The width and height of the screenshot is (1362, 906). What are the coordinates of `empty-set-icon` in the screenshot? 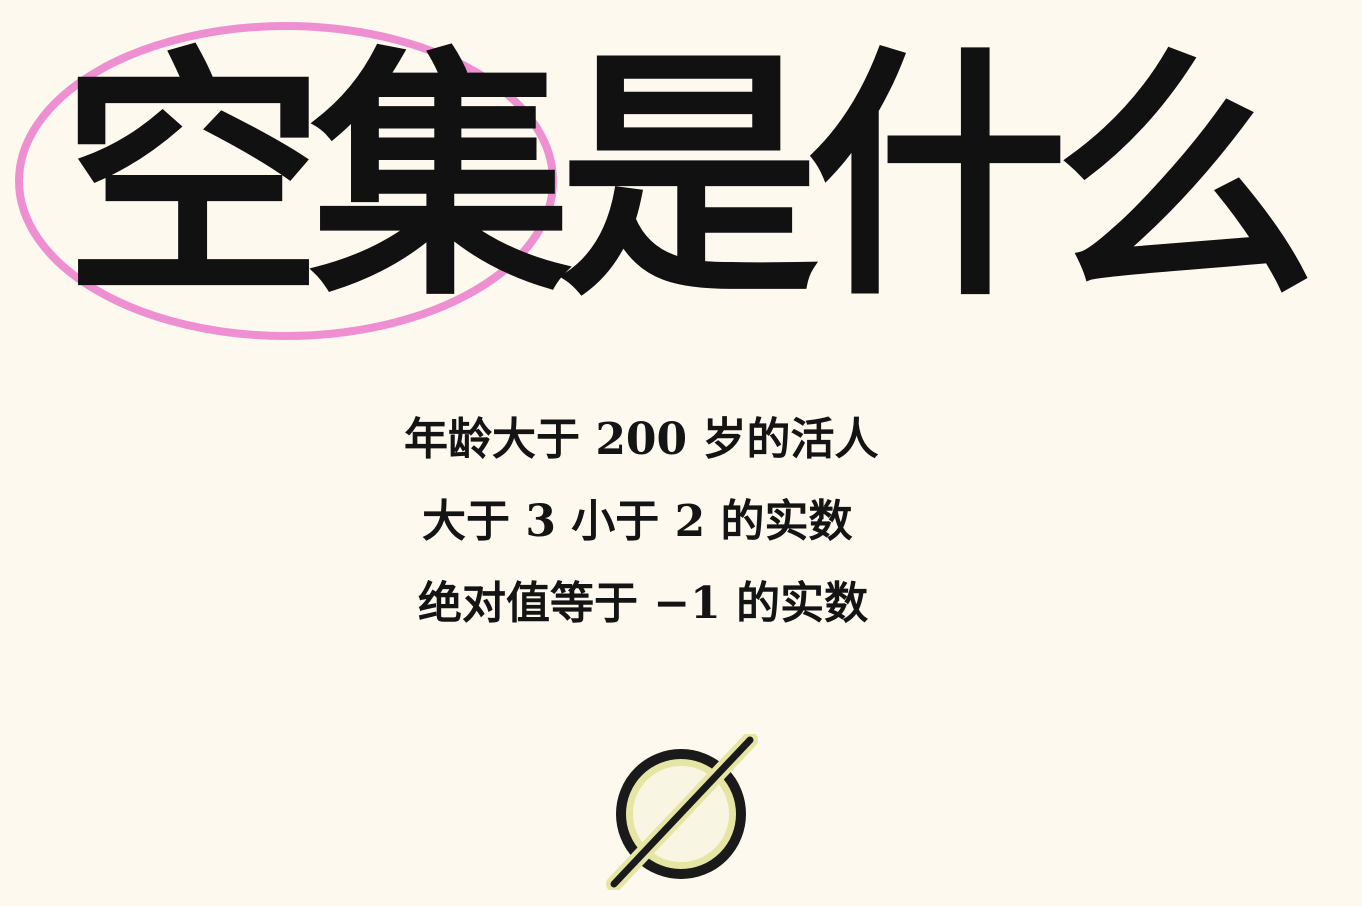 It's located at (682, 812).